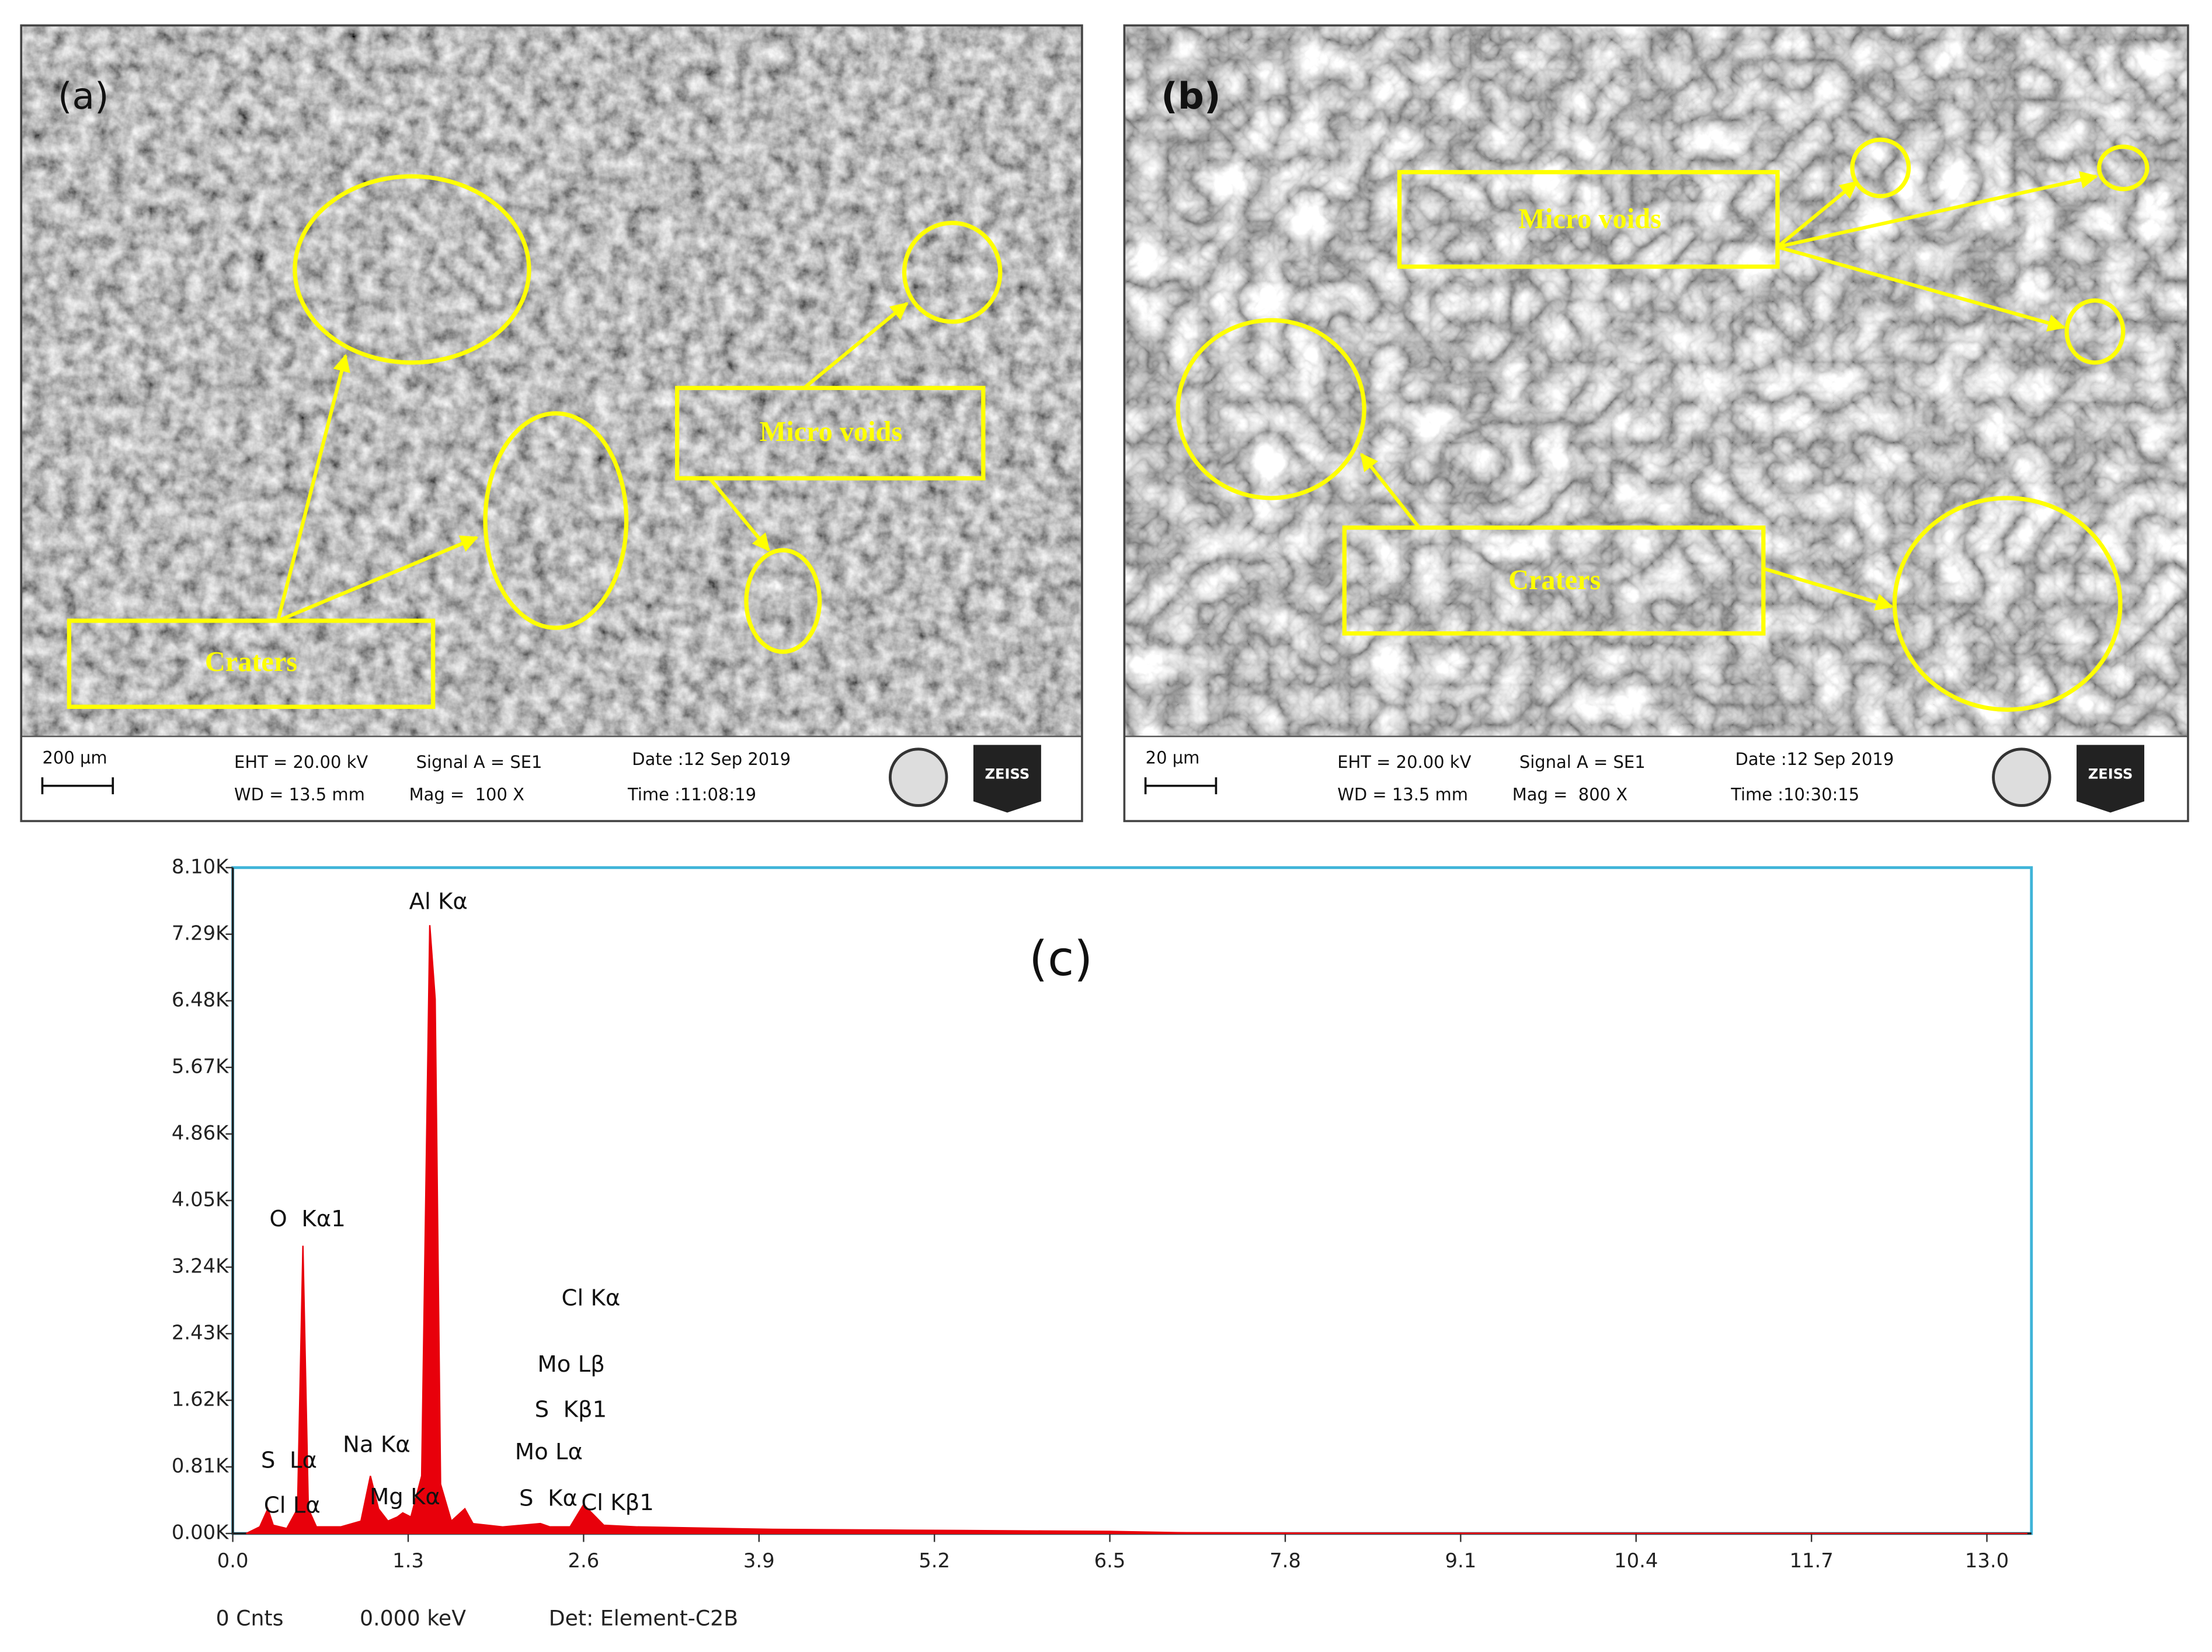  I want to click on x-tick-label: 1.3, so click(408, 1560).